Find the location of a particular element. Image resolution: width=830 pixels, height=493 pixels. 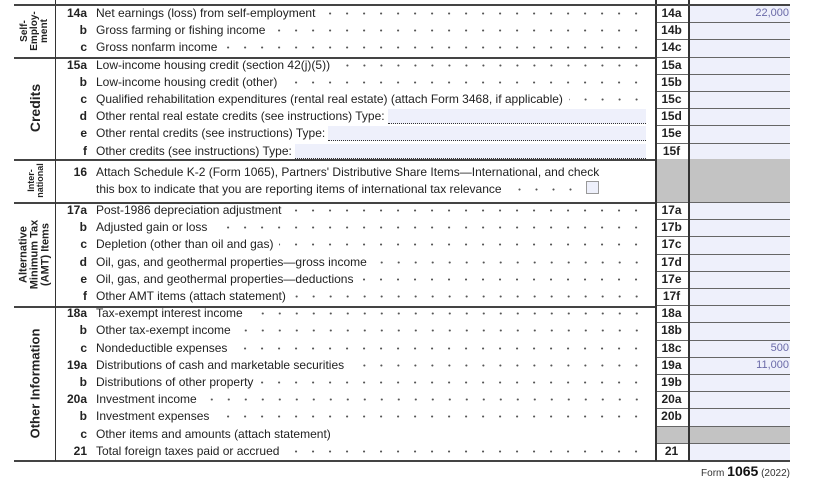

line-text: Other credits (see instructions) Type: is located at coordinates (194, 150).